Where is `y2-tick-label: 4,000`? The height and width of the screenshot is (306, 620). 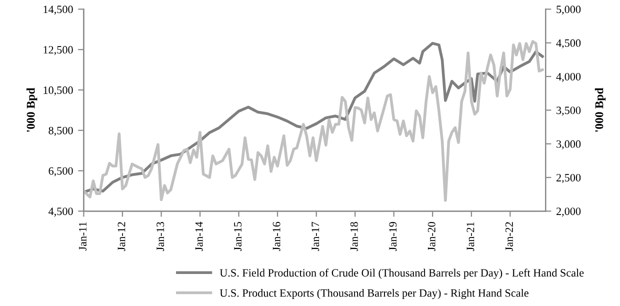
y2-tick-label: 4,000 is located at coordinates (568, 77).